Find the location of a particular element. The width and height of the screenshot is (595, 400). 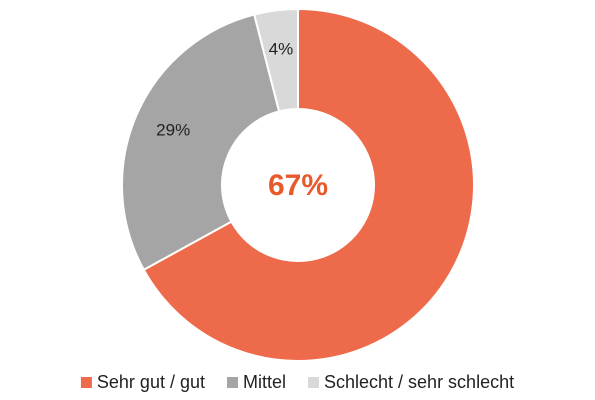

slice-label: 4% is located at coordinates (281, 49).